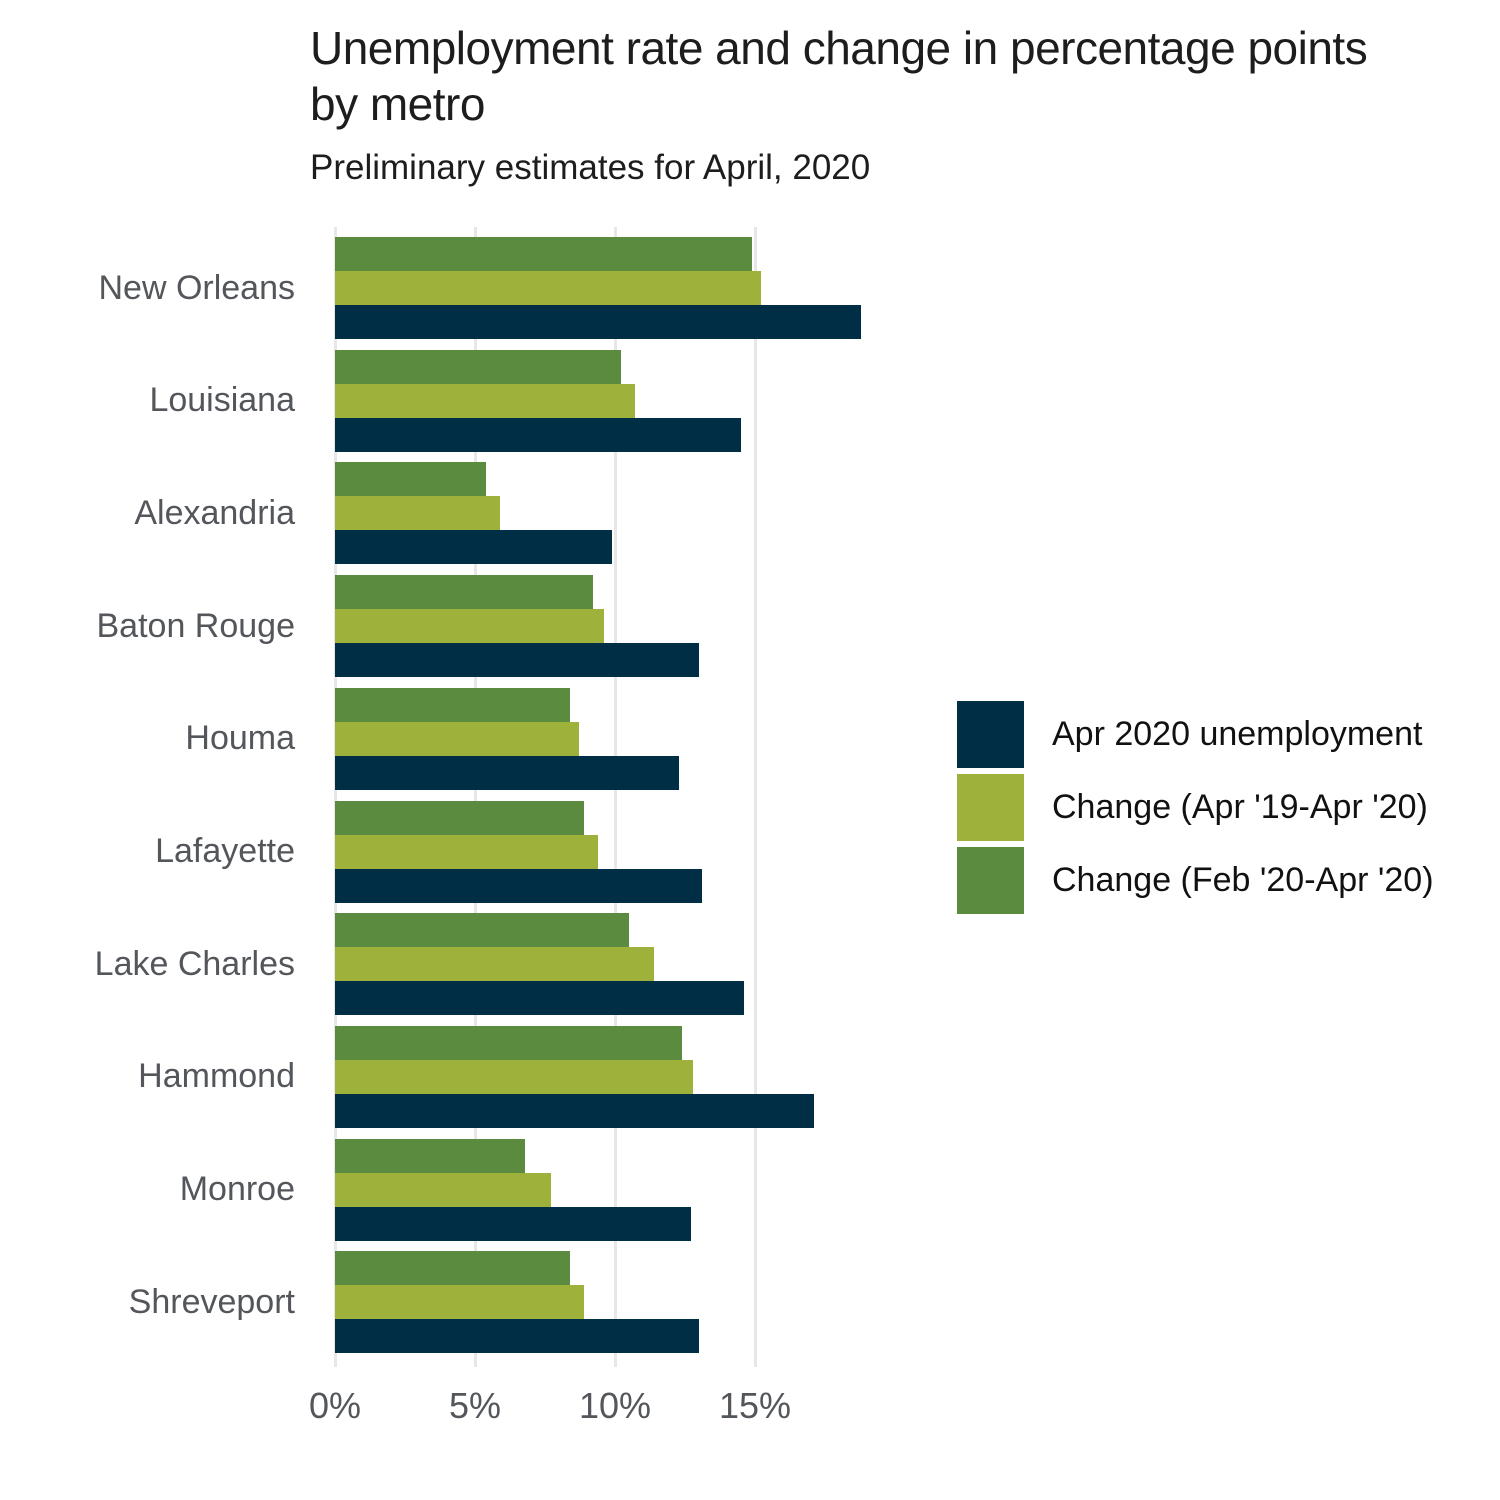 The image size is (1500, 1500). I want to click on legend-label: Change (Apr '19-Apr '20), so click(1240, 807).